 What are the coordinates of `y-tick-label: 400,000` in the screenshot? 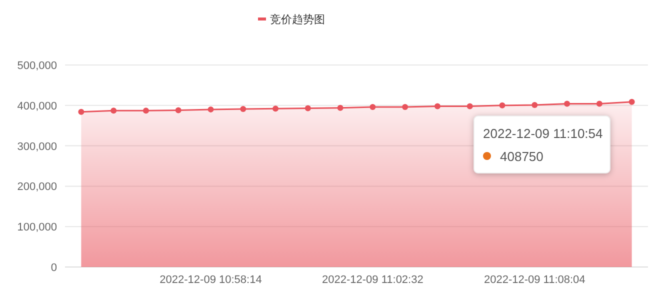 It's located at (37, 106).